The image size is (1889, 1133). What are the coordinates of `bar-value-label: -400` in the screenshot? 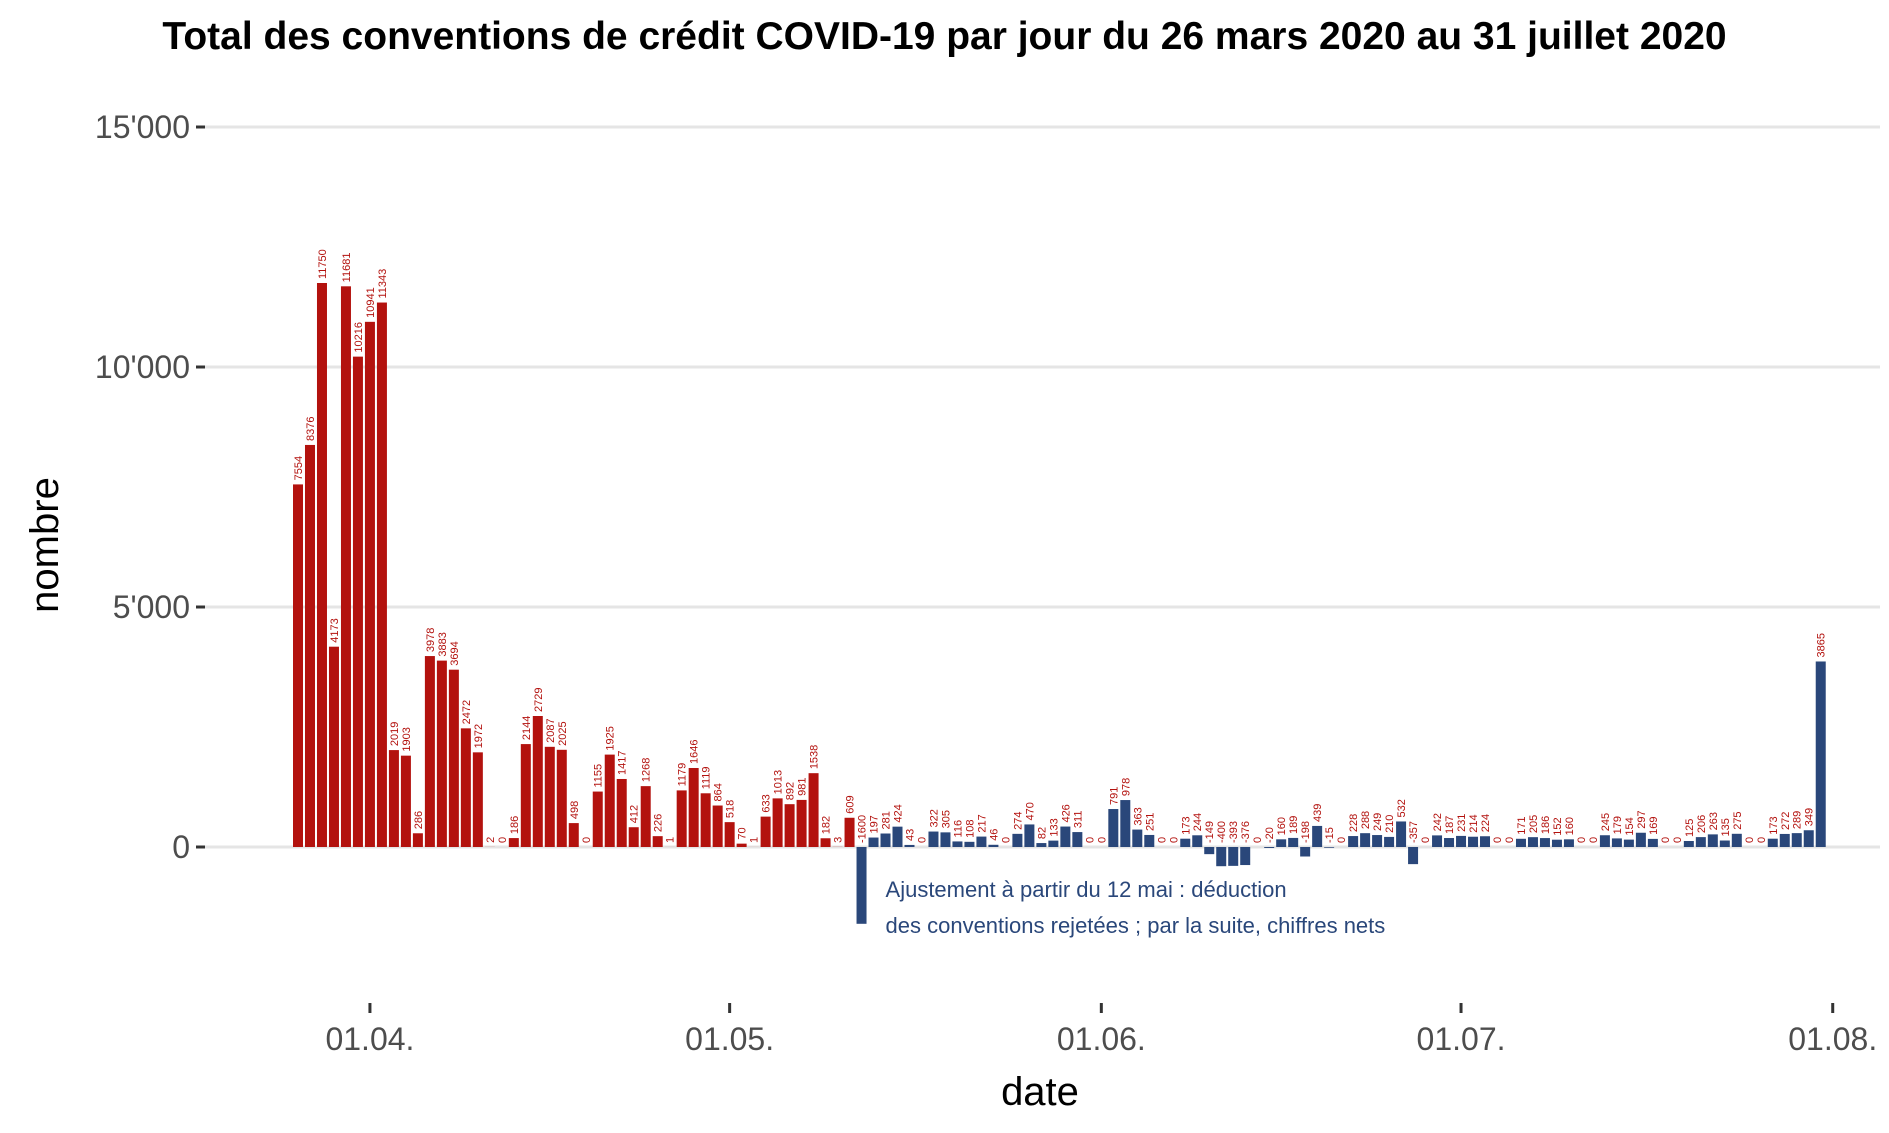 It's located at (1222, 832).